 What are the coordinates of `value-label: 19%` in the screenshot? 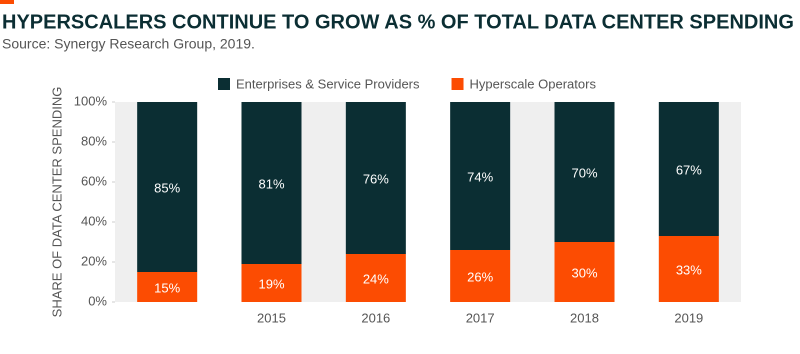 It's located at (271, 283).